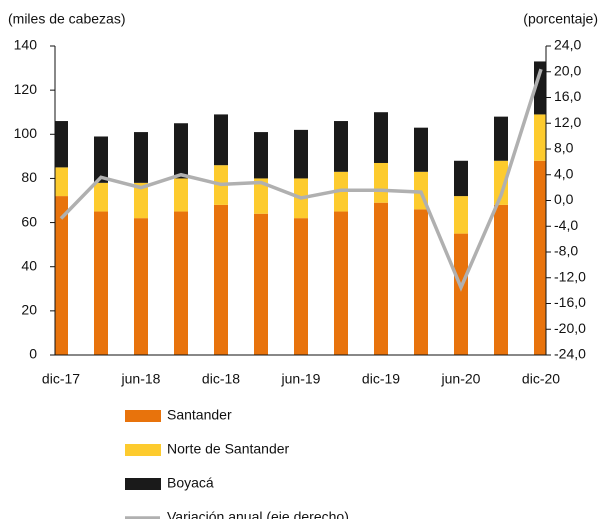 The width and height of the screenshot is (609, 519). I want to click on legend-label: Norte de Santander, so click(228, 449).